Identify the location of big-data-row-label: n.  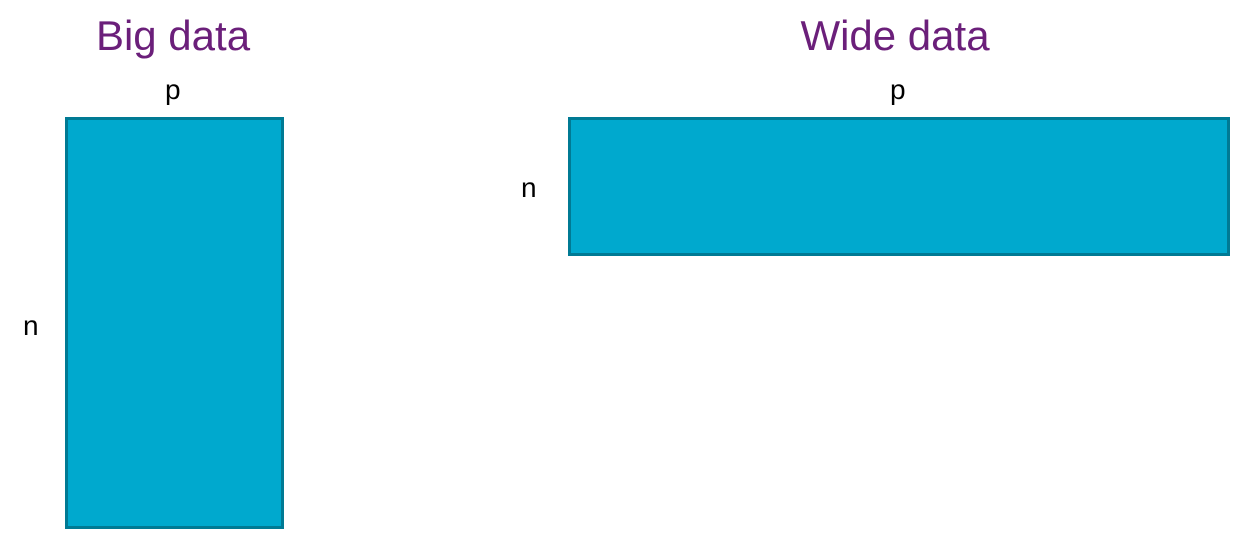
(31, 325).